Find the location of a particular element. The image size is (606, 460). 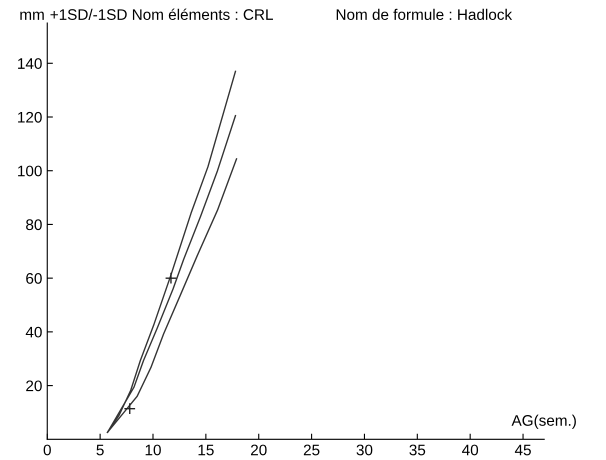

y-tick-label: 40 is located at coordinates (34, 332).